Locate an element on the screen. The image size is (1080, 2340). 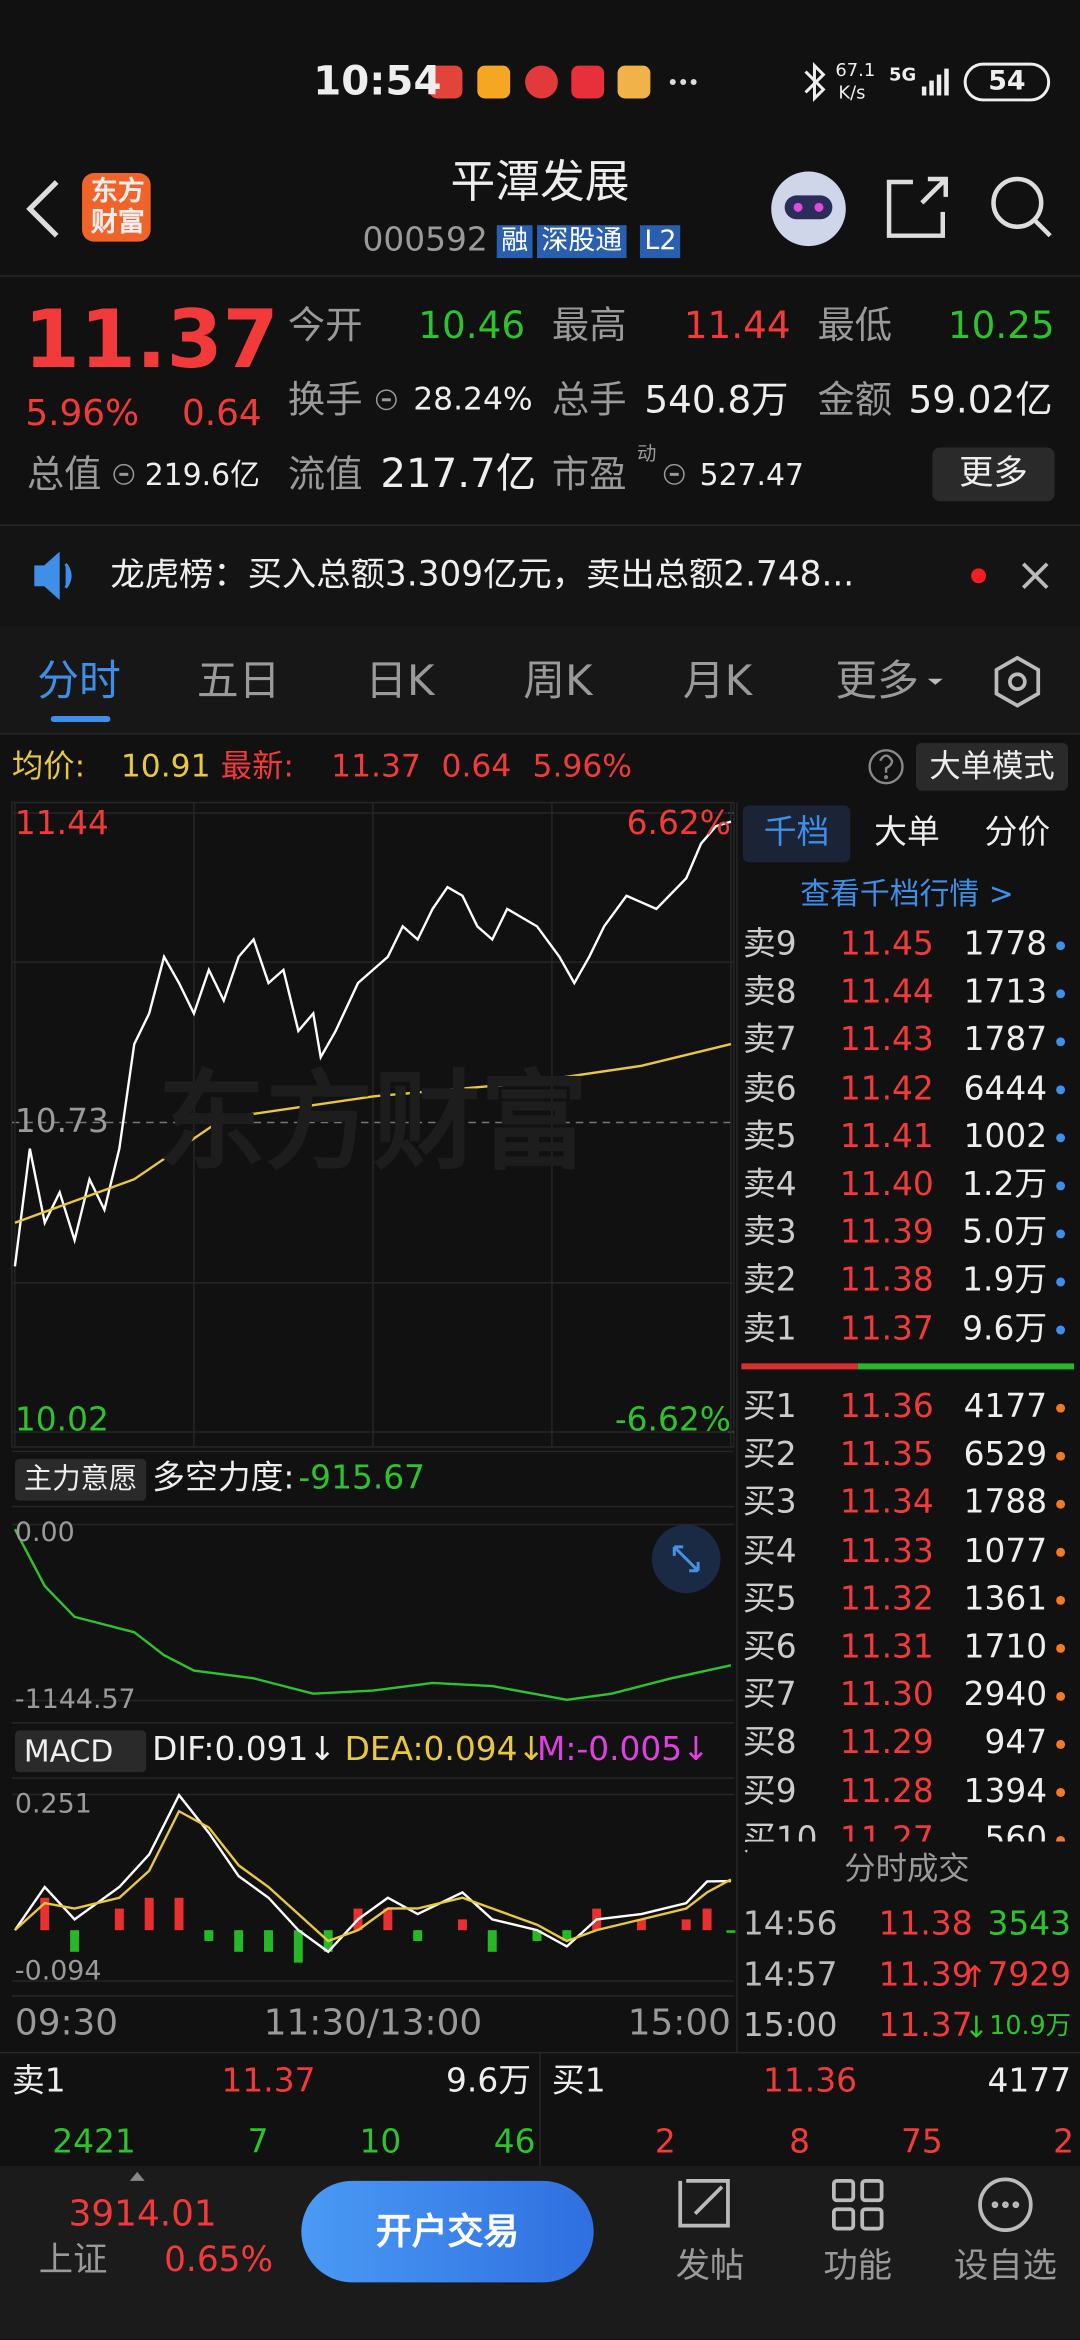
footer-action: 发帖 is located at coordinates (710, 2267).